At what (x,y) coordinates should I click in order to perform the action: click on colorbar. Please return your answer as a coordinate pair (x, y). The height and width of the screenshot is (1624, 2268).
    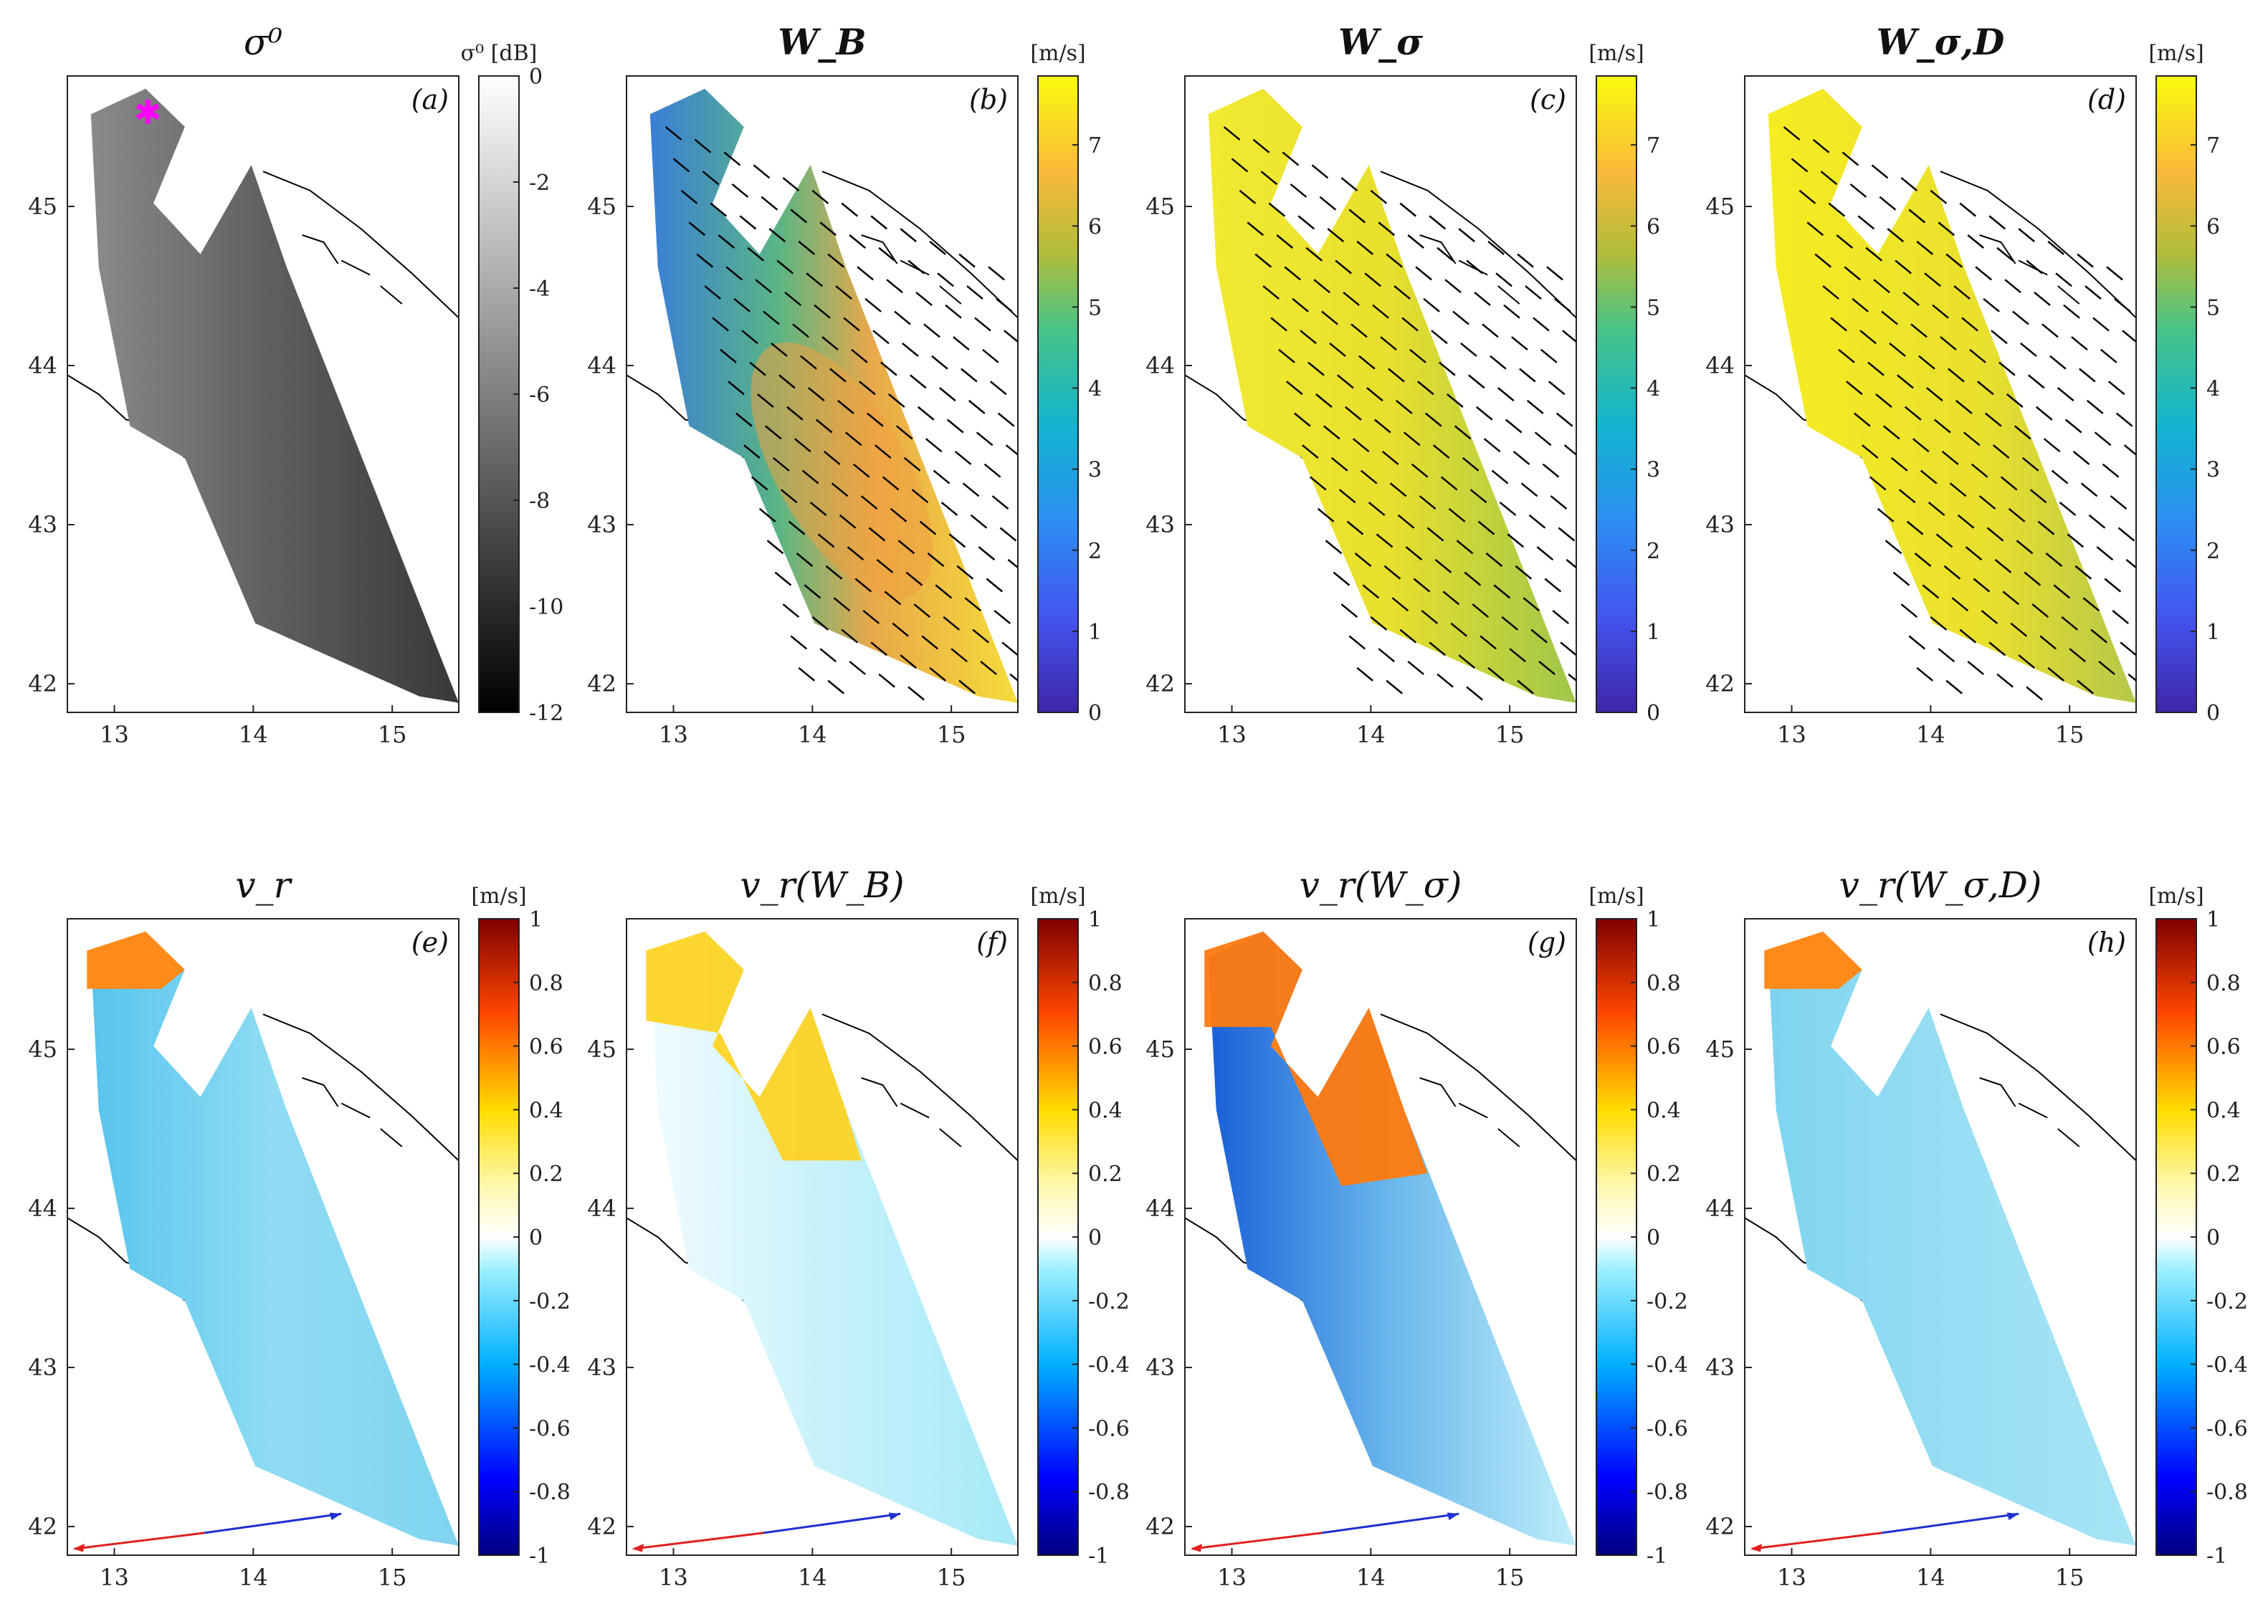
    Looking at the image, I should click on (1616, 1237).